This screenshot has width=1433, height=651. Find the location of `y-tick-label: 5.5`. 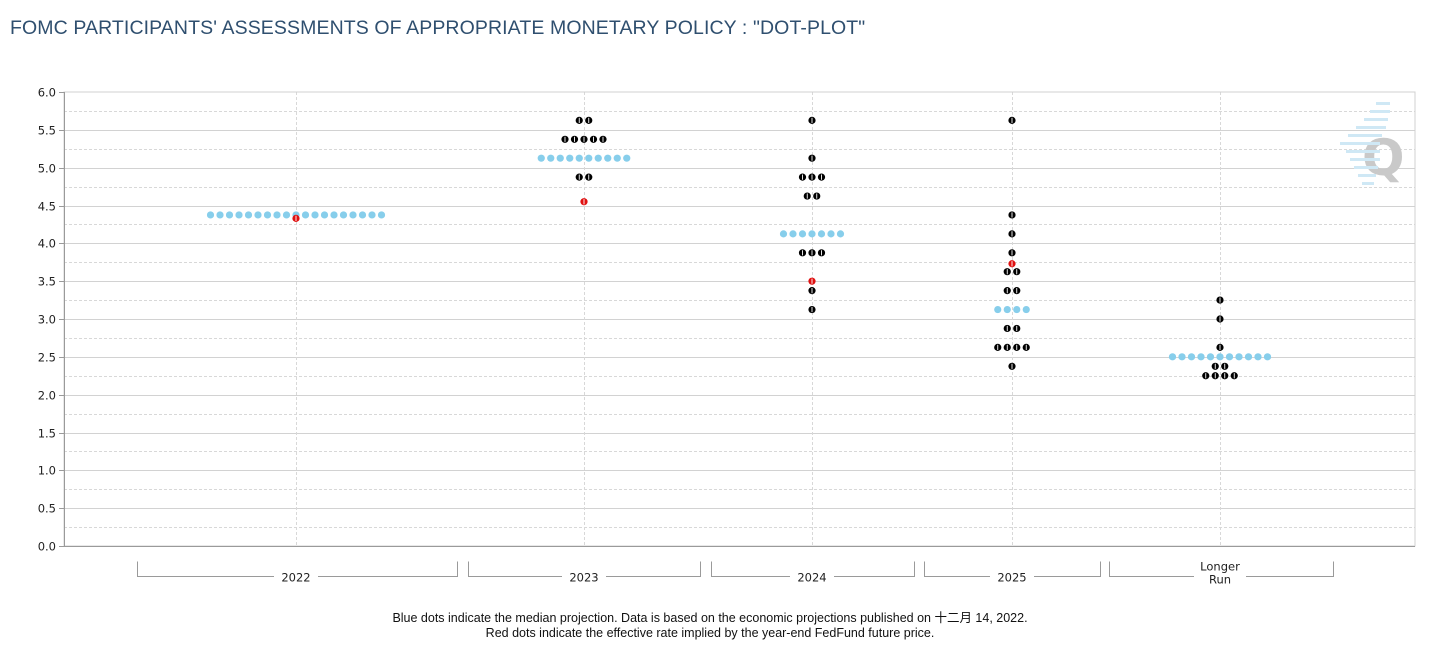

y-tick-label: 5.5 is located at coordinates (47, 131).